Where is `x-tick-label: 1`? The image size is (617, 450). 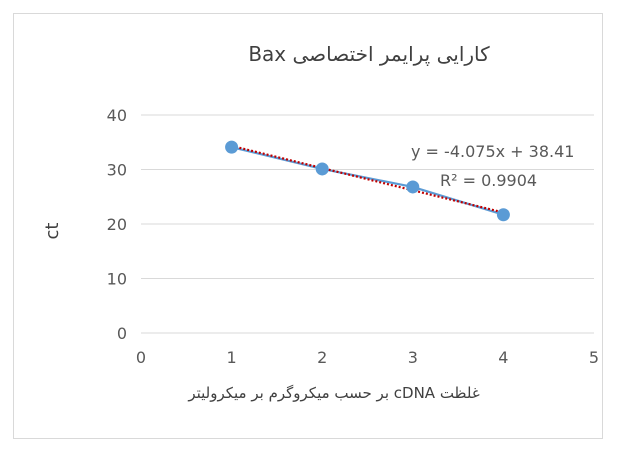 x-tick-label: 1 is located at coordinates (232, 357).